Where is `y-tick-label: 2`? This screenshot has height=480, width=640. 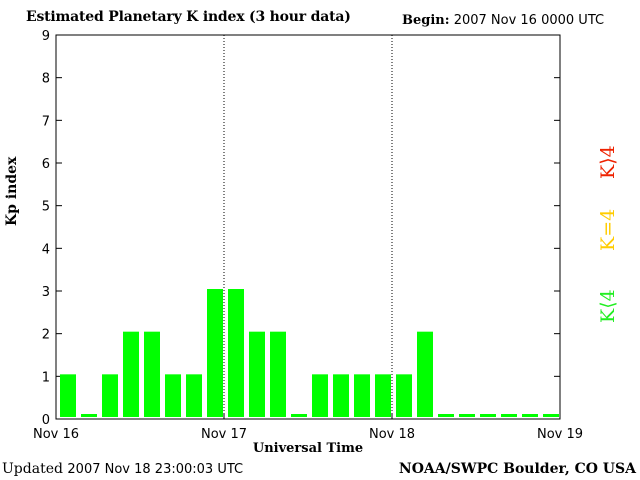 y-tick-label: 2 is located at coordinates (46, 335).